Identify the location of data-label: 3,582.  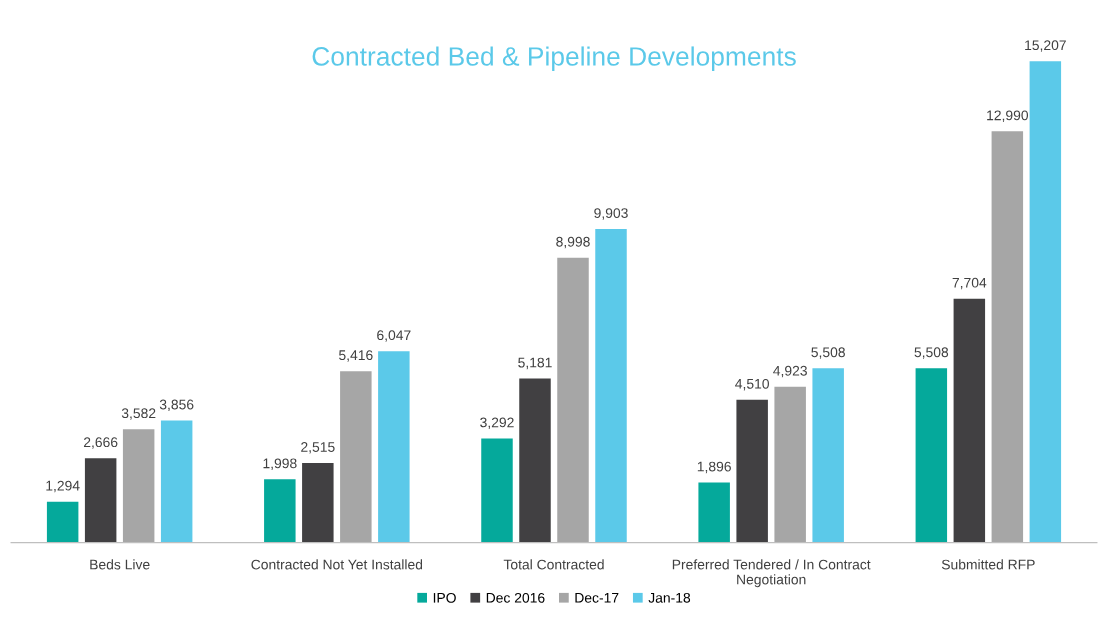
(138, 414).